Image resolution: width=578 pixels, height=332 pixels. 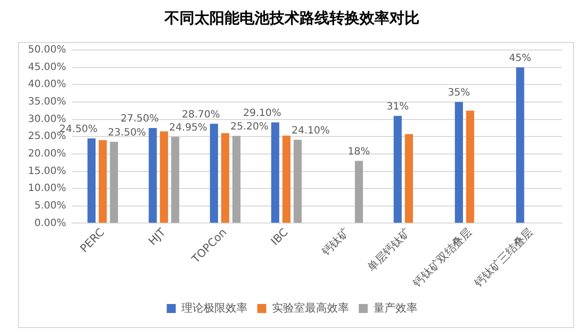 What do you see at coordinates (395, 307) in the screenshot?
I see `legend-label: 量产效率` at bounding box center [395, 307].